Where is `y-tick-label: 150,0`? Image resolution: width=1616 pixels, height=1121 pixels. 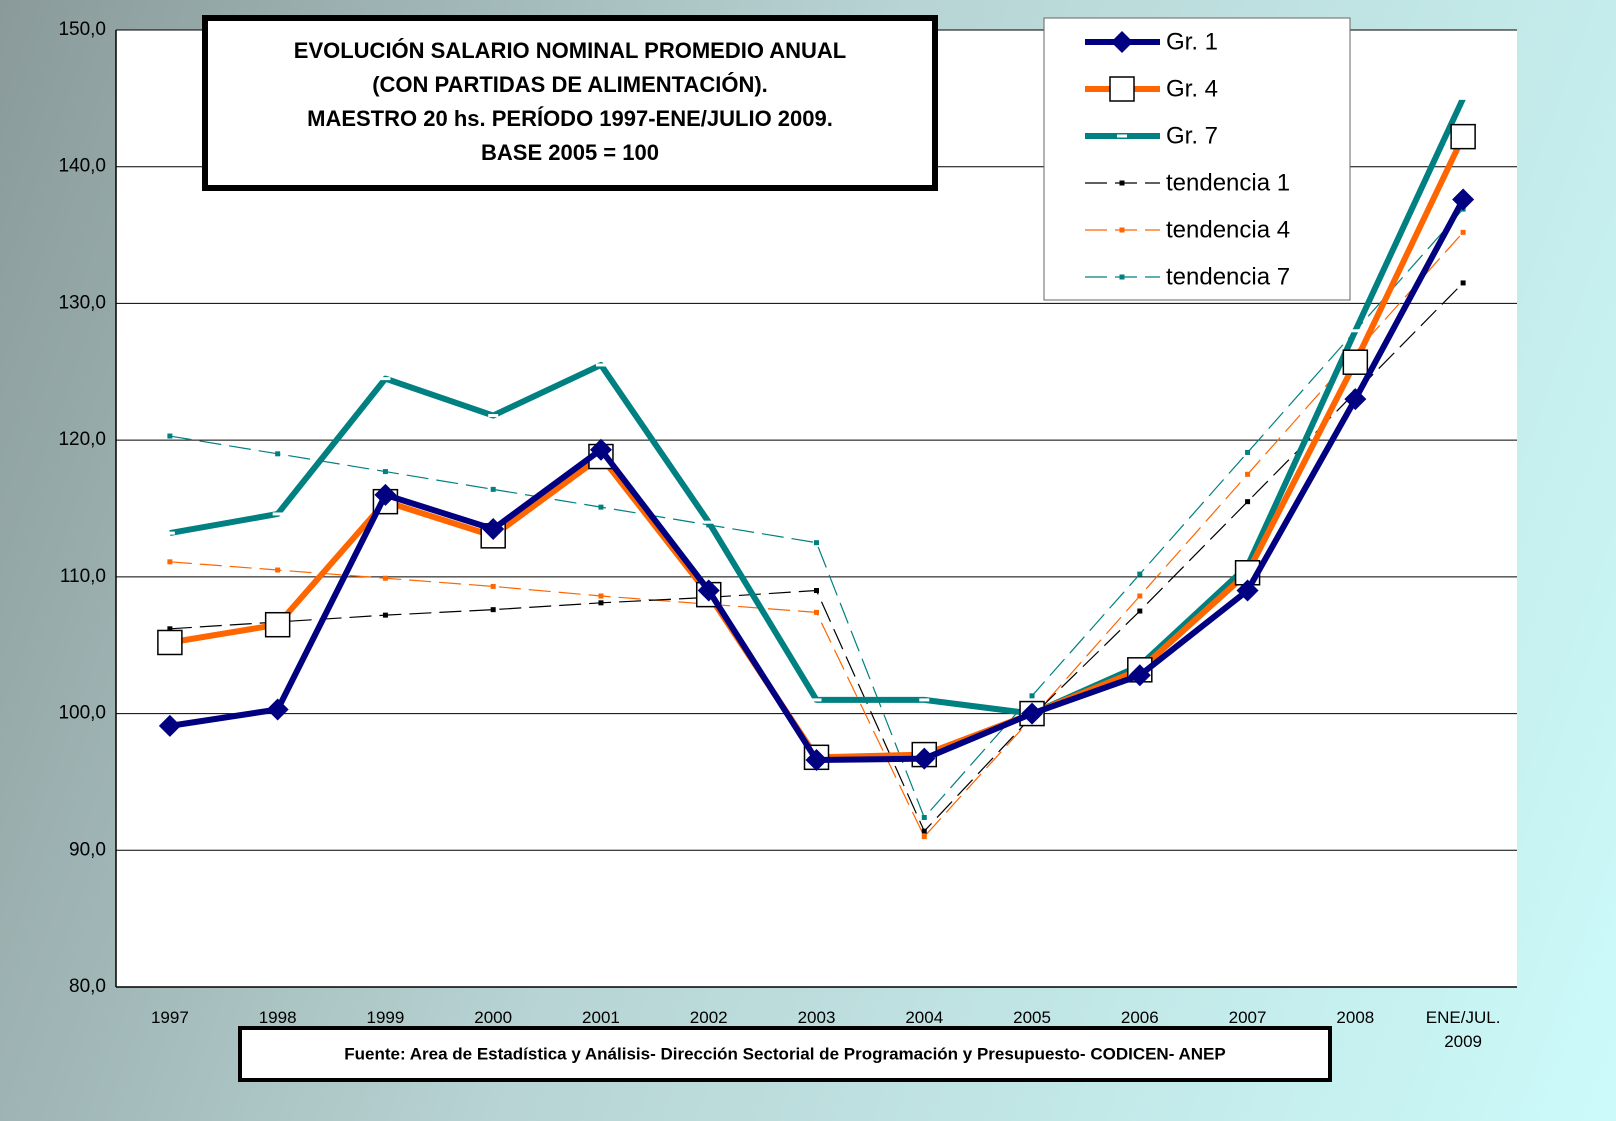 y-tick-label: 150,0 is located at coordinates (82, 29).